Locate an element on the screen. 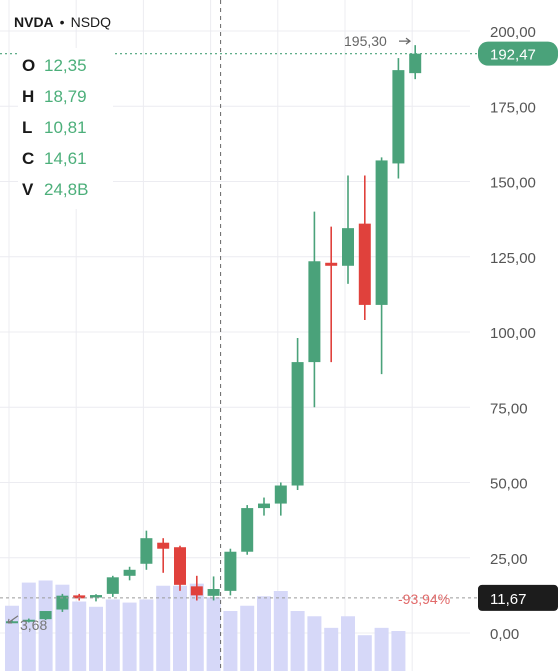 Image resolution: width=559 pixels, height=671 pixels. ticker-header: NVDA • NSDQ is located at coordinates (62, 22).